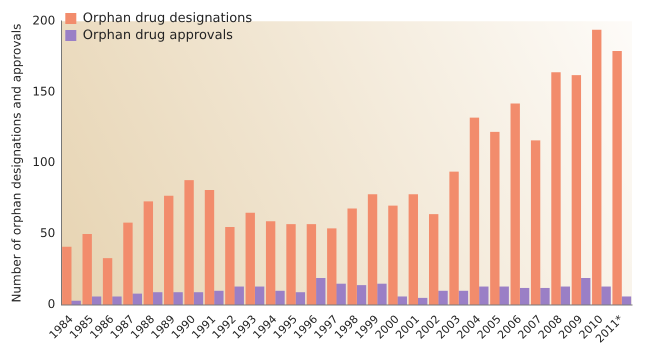  I want to click on y-axis-title: Number of orphan designations and approvals, so click(16, 163).